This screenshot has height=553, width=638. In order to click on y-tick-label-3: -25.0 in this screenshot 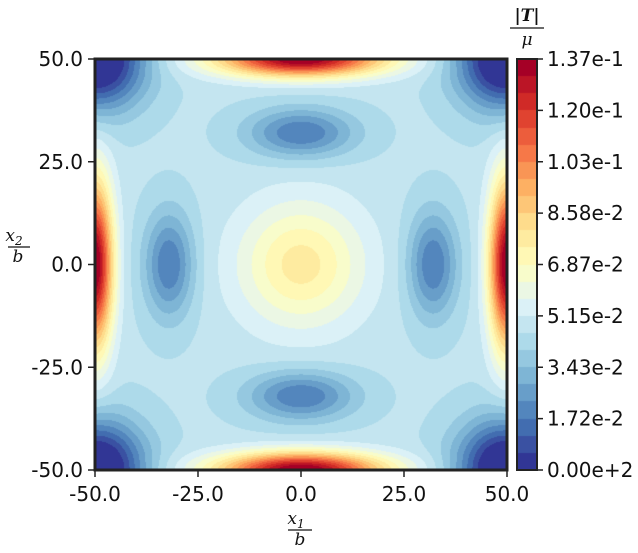, I will do `click(57, 367)`.